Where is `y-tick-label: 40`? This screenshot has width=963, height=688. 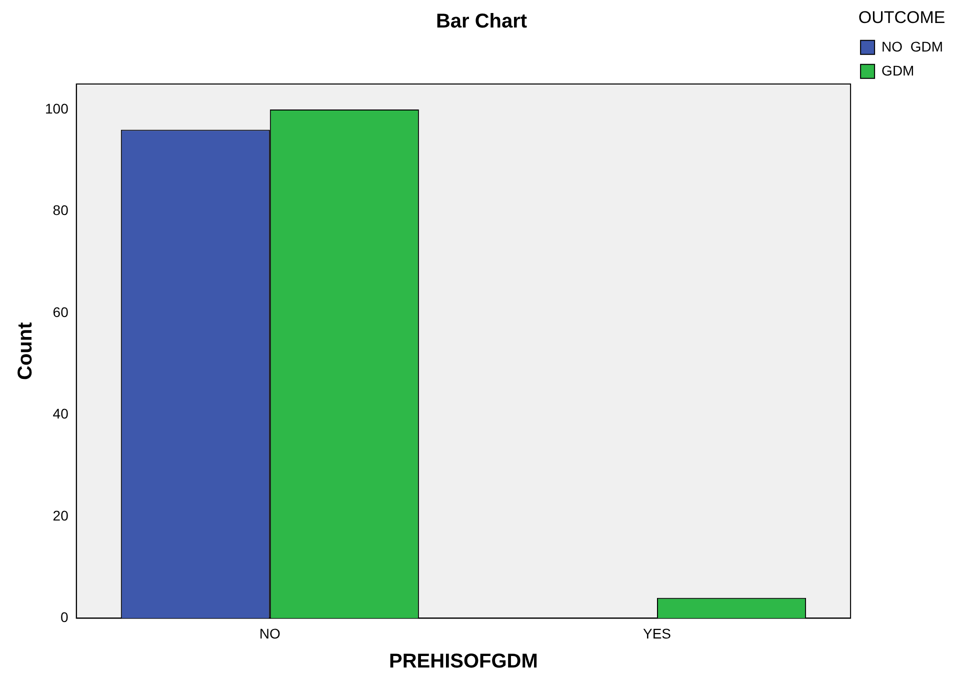 y-tick-label: 40 is located at coordinates (60, 414).